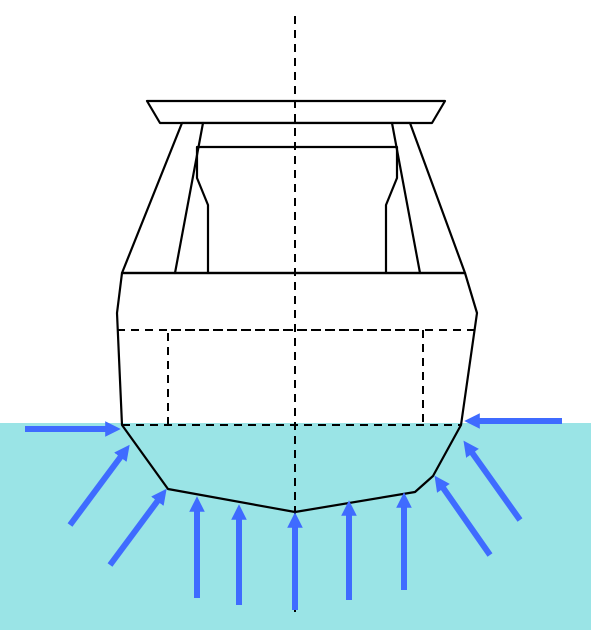  I want to click on window-frame, so click(297, 210).